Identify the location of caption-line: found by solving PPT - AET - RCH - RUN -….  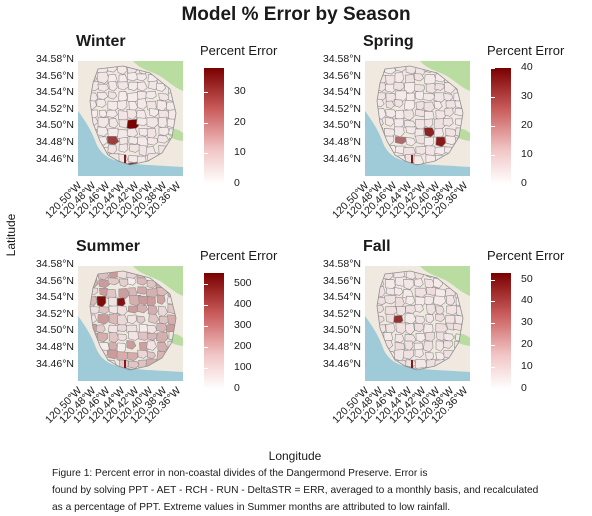
(295, 490).